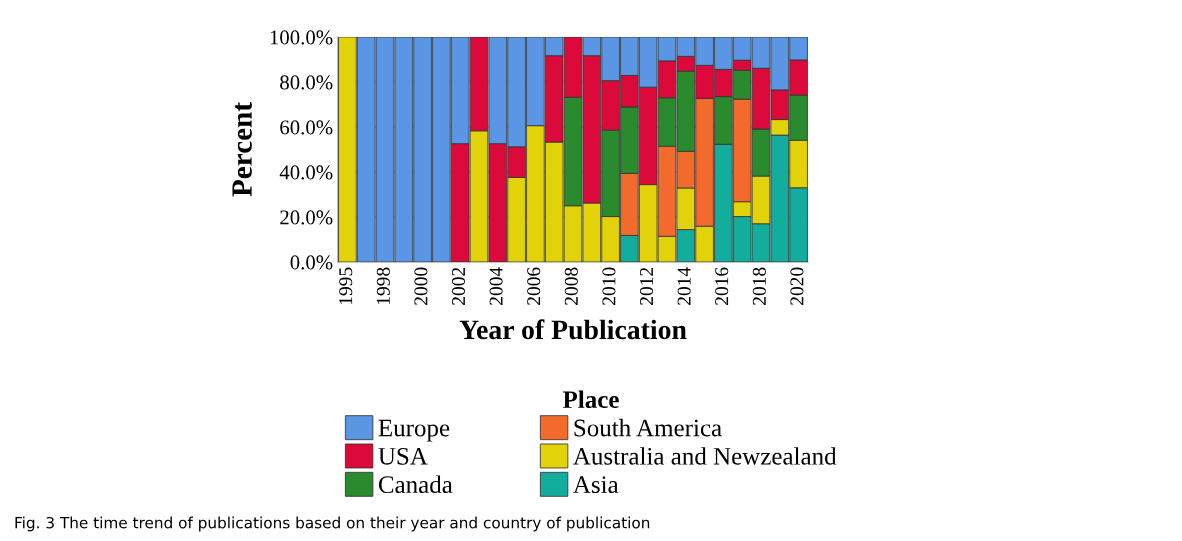 Image resolution: width=1182 pixels, height=541 pixels. What do you see at coordinates (383, 286) in the screenshot?
I see `x-tick-label: 1998` at bounding box center [383, 286].